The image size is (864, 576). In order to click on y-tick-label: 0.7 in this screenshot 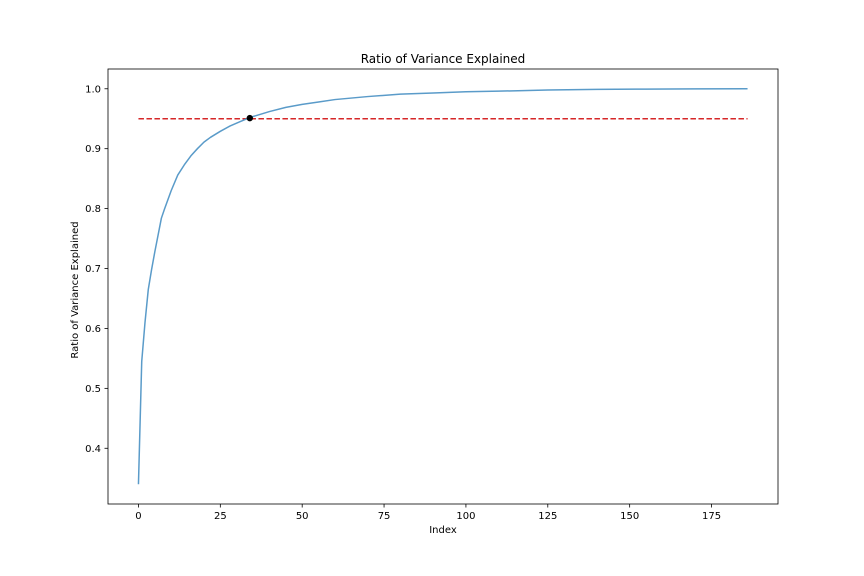, I will do `click(93, 269)`.